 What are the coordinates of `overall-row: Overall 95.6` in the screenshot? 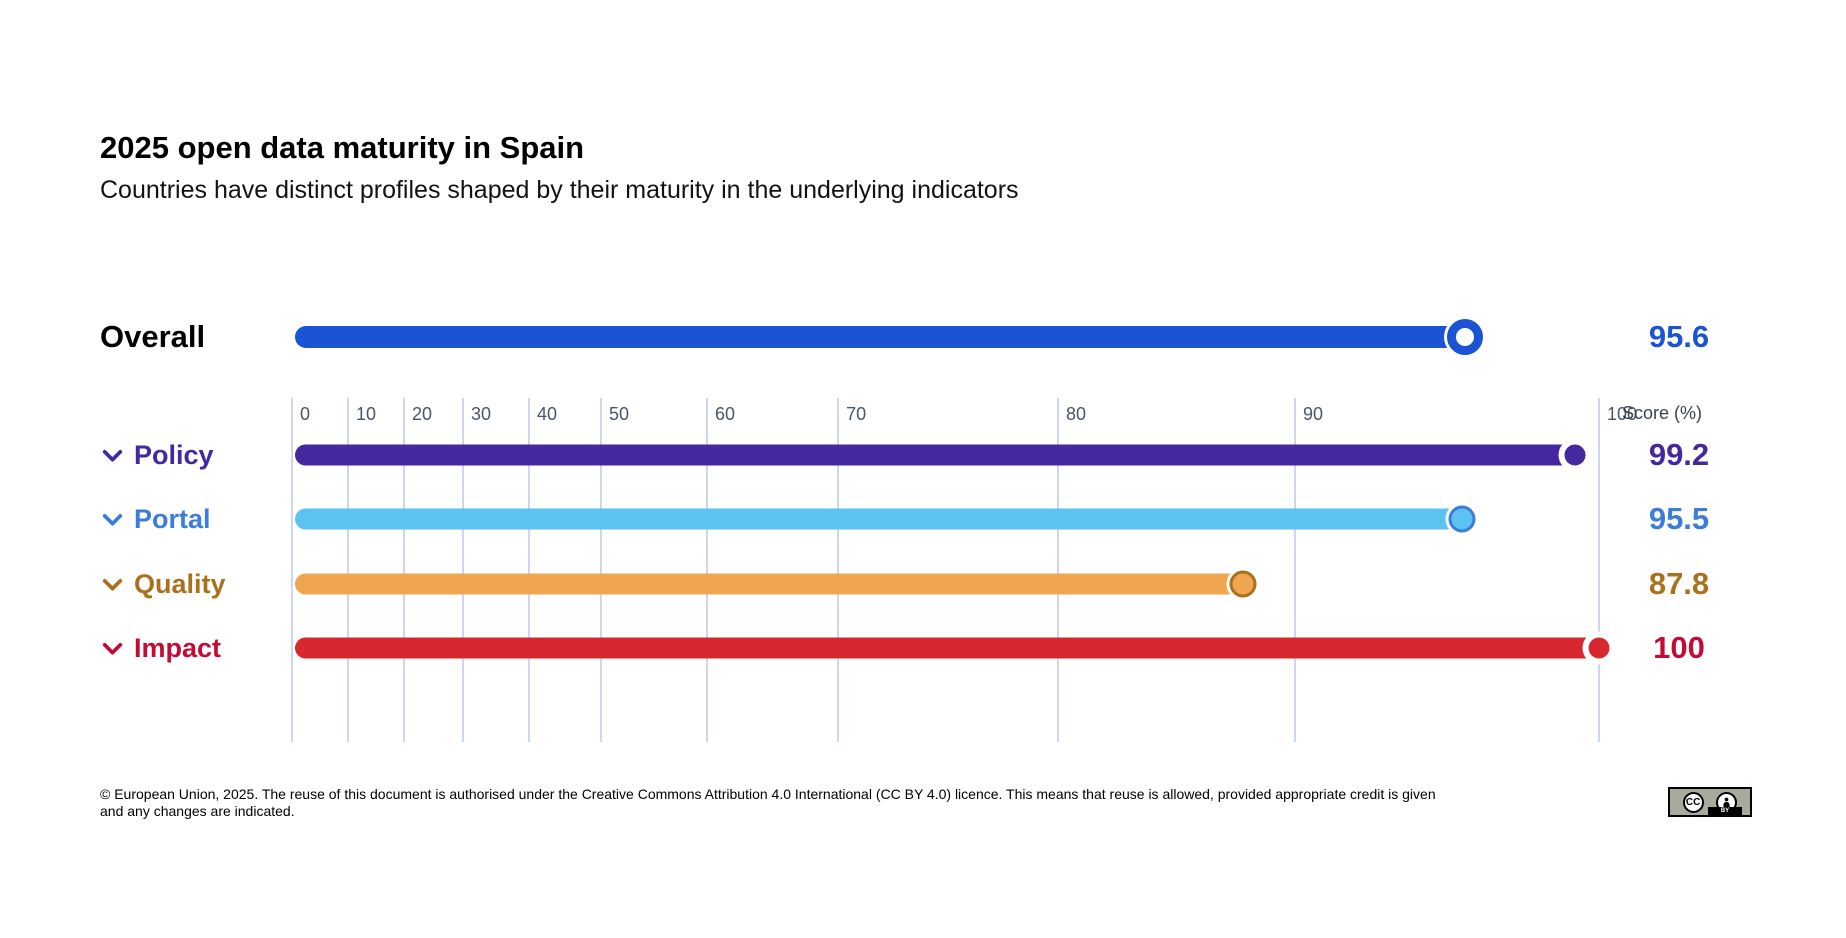 It's located at (923, 337).